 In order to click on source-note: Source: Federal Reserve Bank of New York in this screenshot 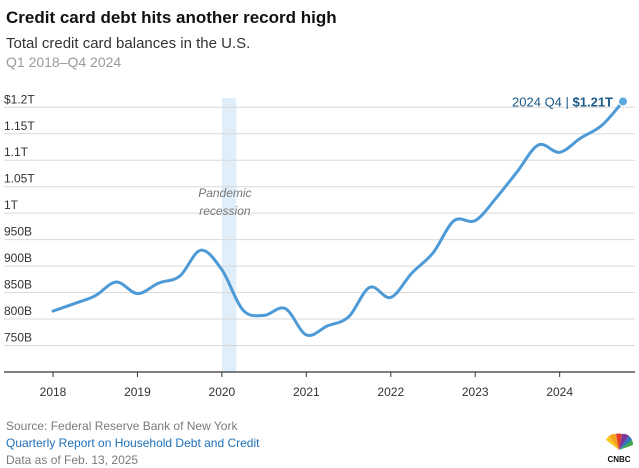, I will do `click(122, 426)`.